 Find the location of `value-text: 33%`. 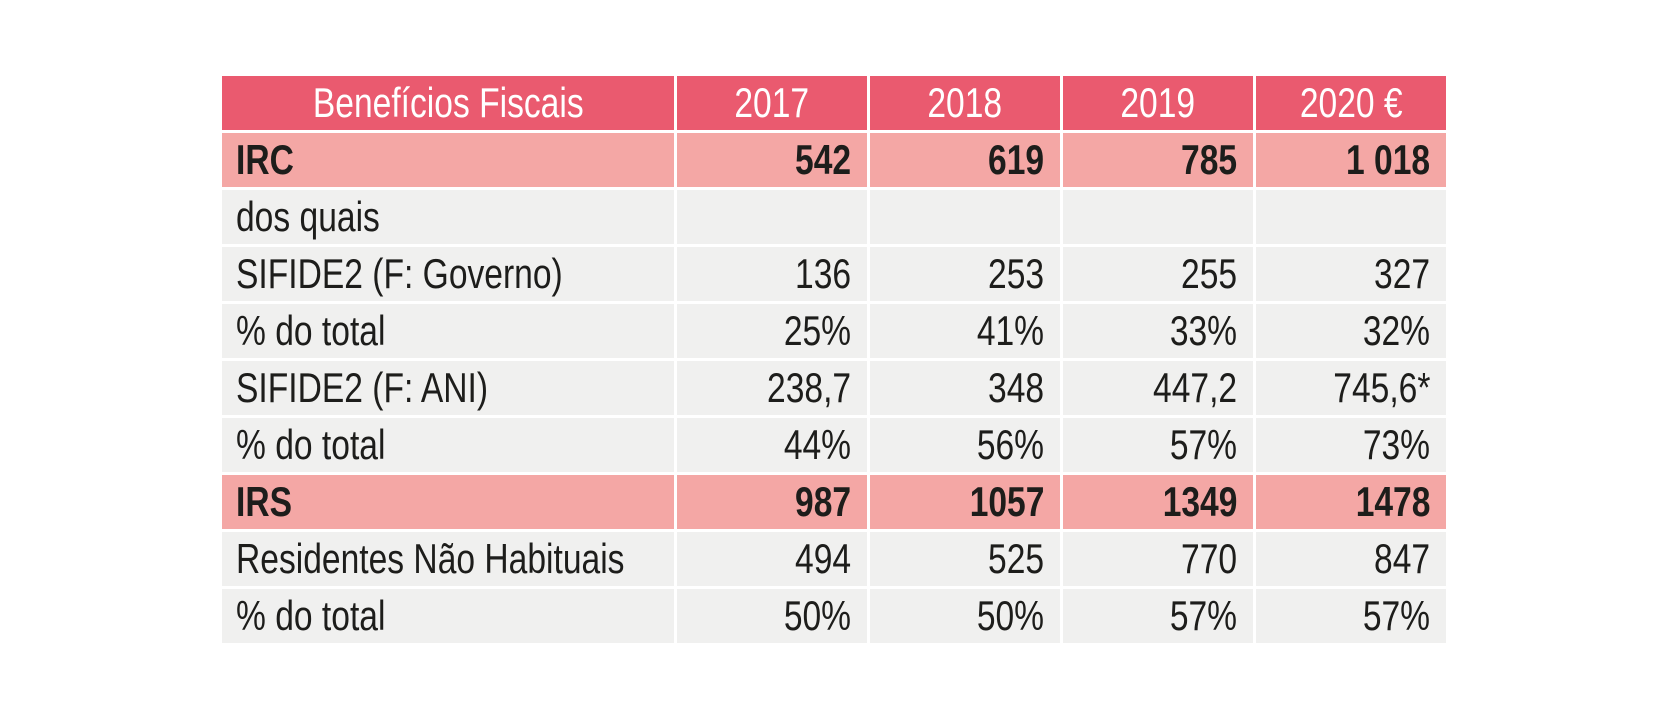

value-text: 33% is located at coordinates (1203, 330).